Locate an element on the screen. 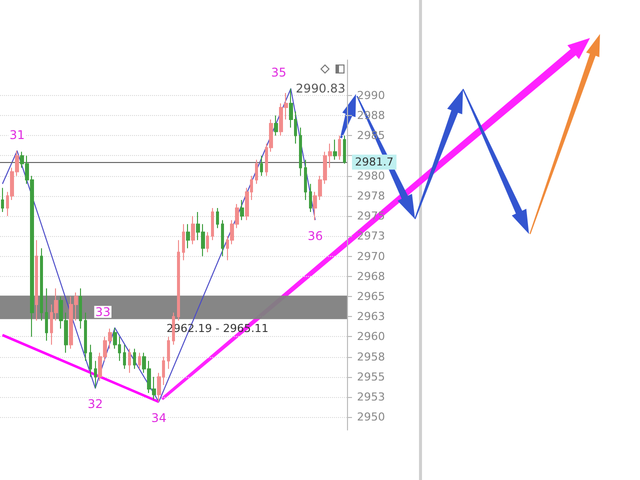 This screenshot has height=480, width=640. y-tick-label: 2950 is located at coordinates (371, 417).